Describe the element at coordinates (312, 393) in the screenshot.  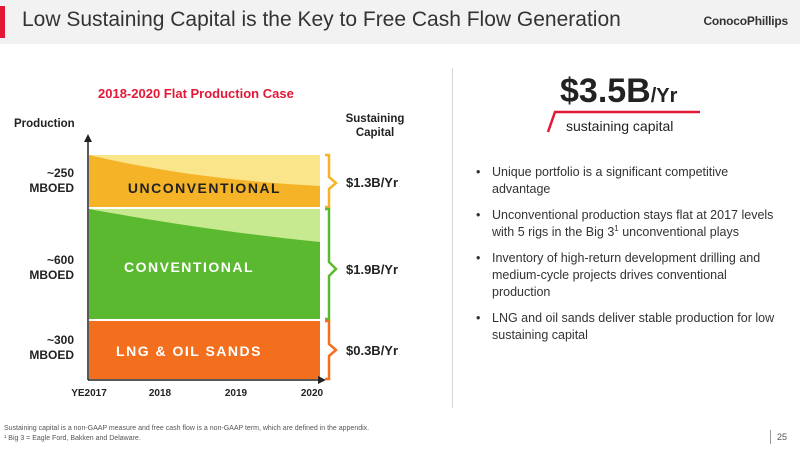
I see `x-tick: 2020` at that location.